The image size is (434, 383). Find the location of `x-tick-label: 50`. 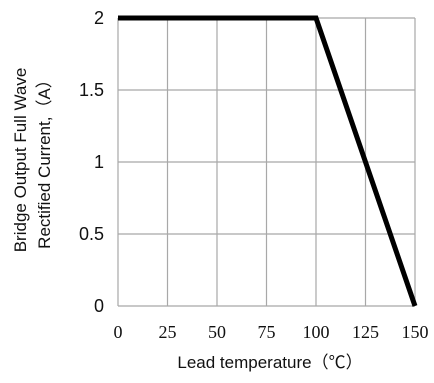

x-tick-label: 50 is located at coordinates (217, 332).